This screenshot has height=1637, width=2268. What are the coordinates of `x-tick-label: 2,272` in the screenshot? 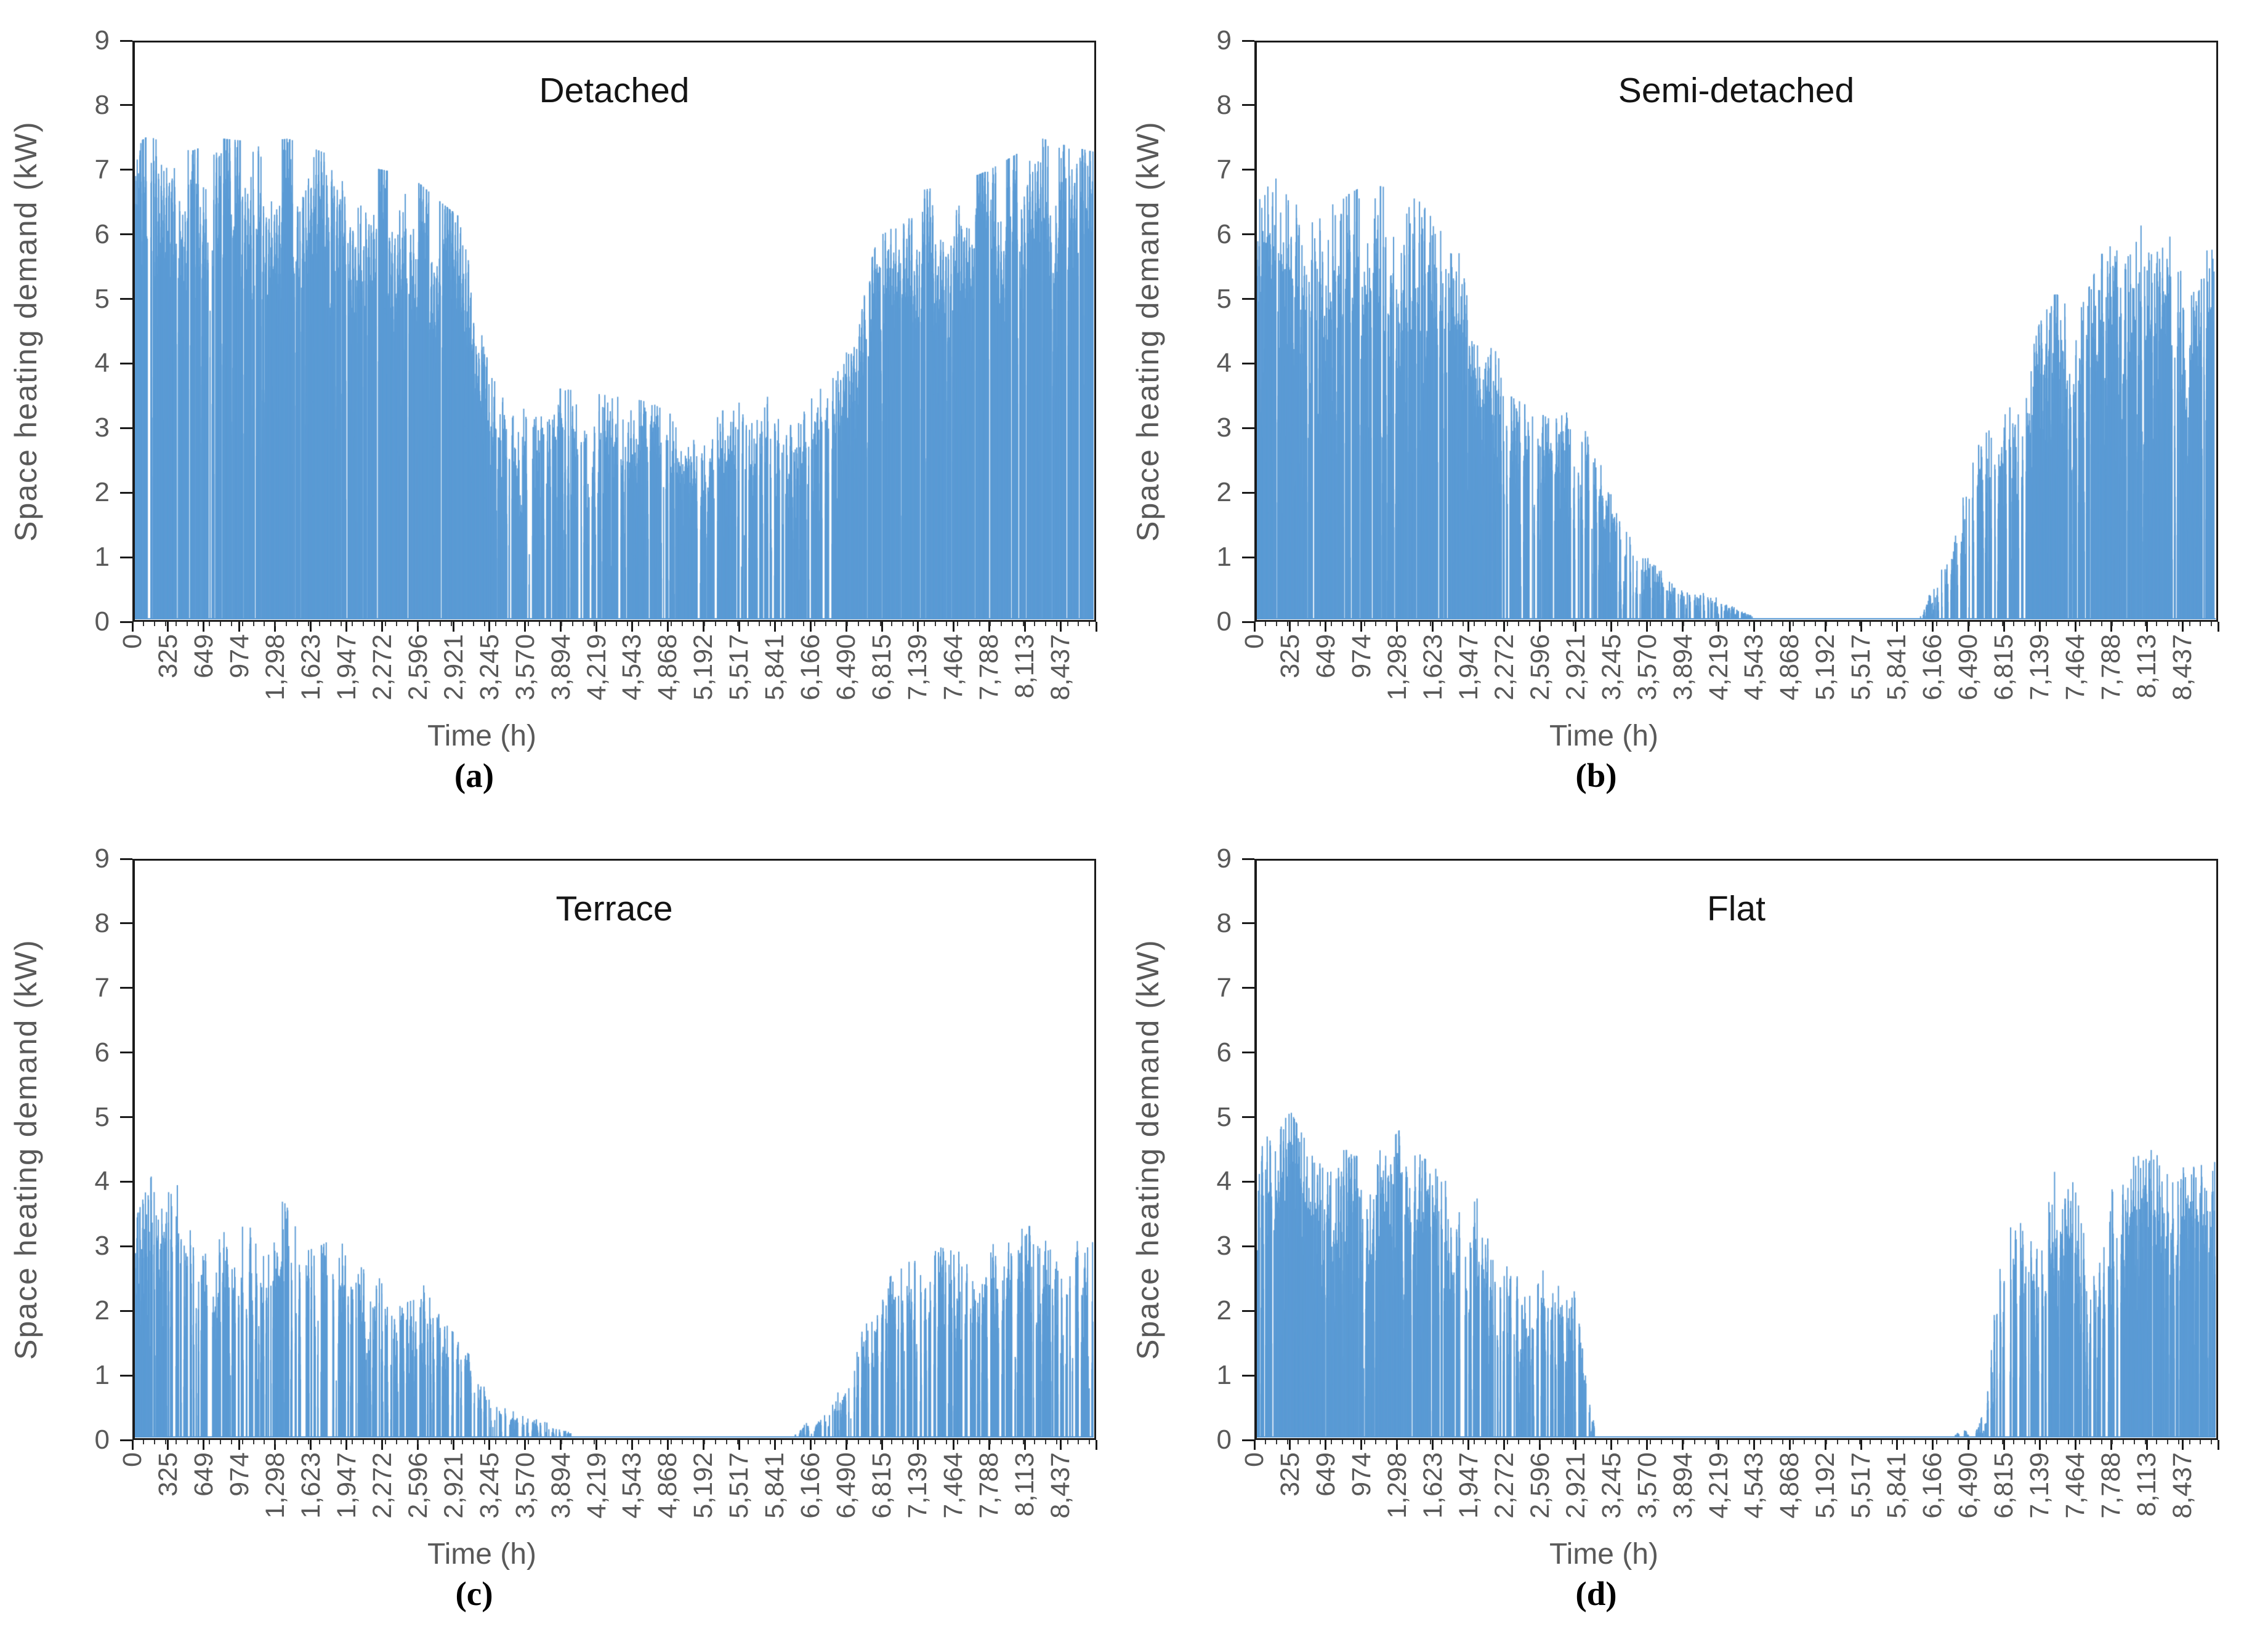 It's located at (382, 668).